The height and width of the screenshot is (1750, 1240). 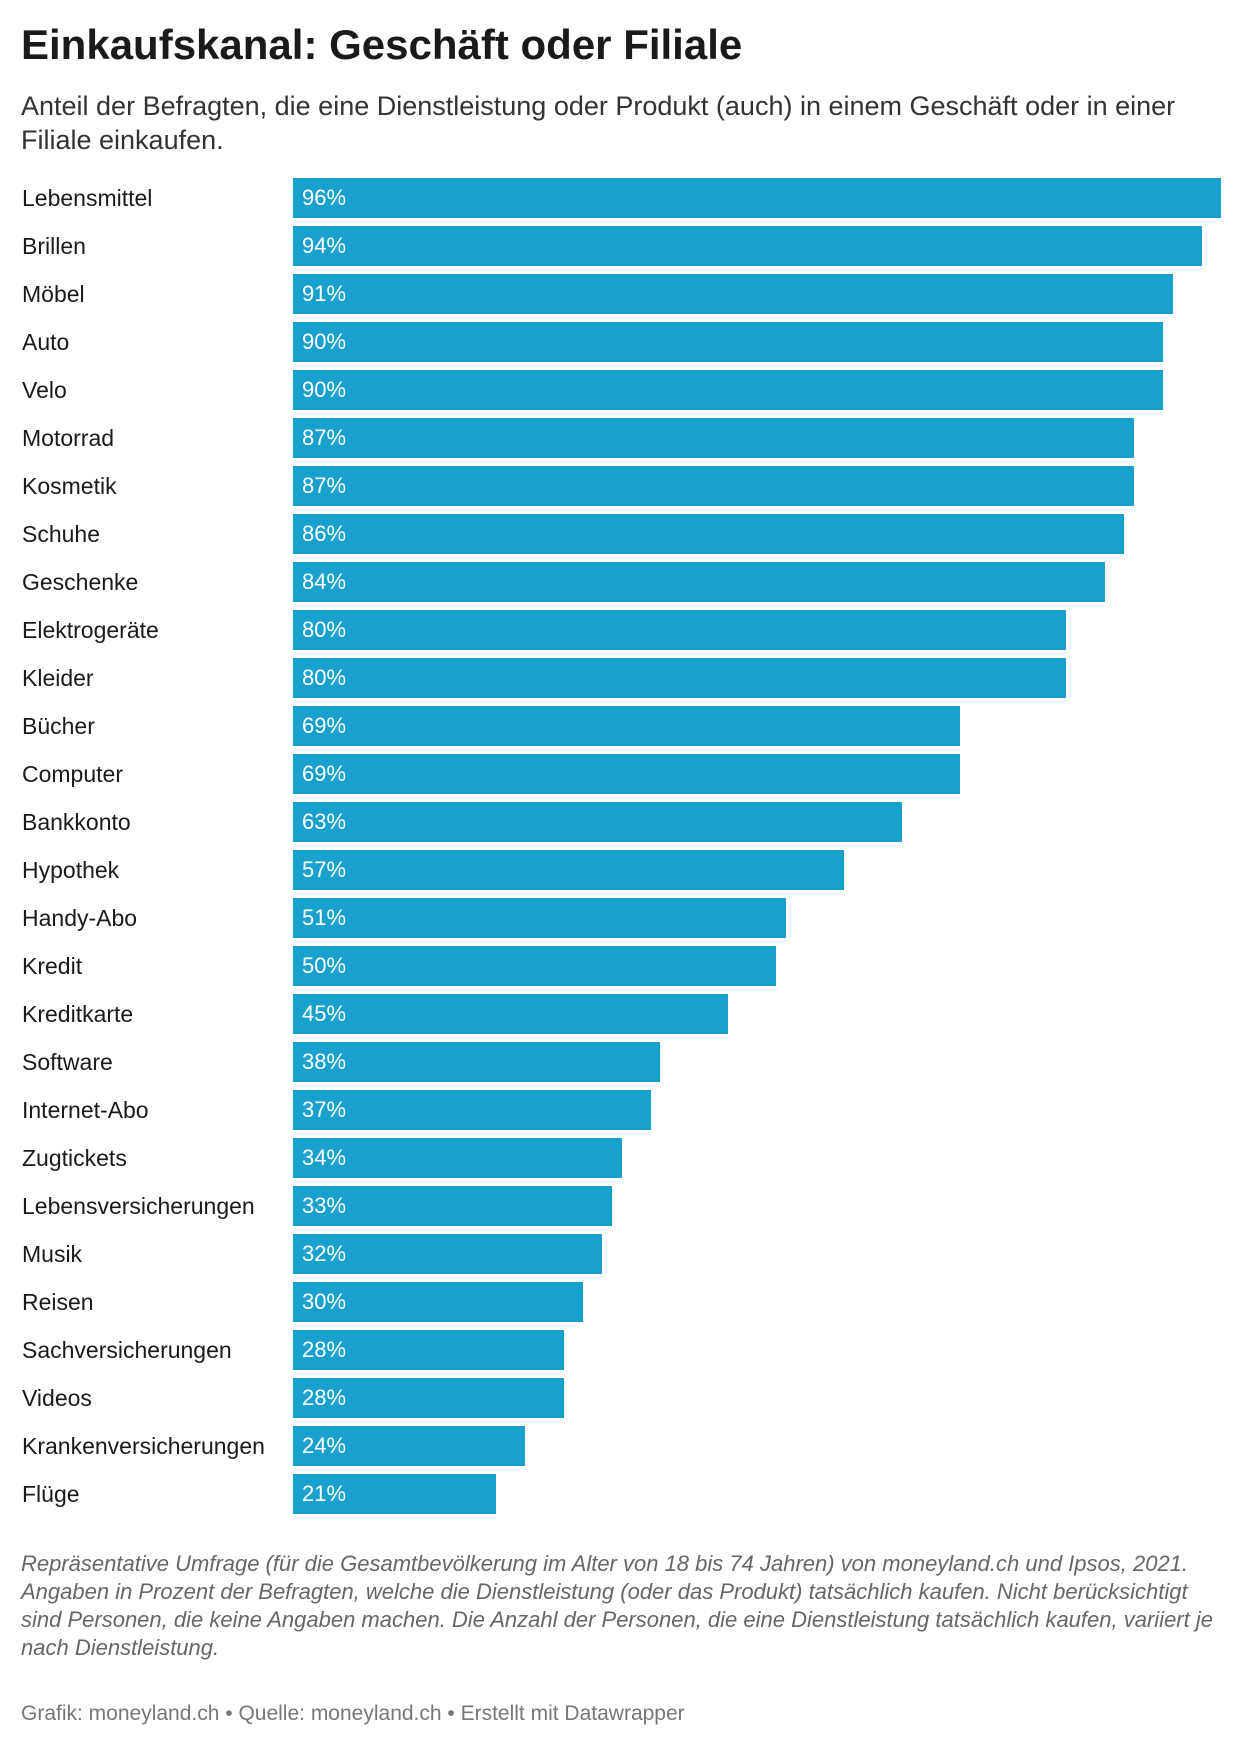 I want to click on category-label: Auto, so click(x=46, y=342).